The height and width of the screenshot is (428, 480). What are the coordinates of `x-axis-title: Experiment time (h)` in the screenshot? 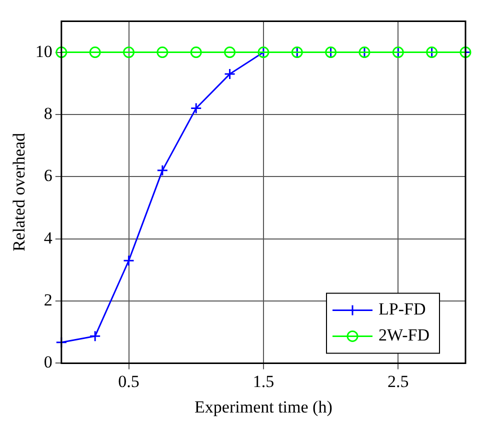 It's located at (263, 406).